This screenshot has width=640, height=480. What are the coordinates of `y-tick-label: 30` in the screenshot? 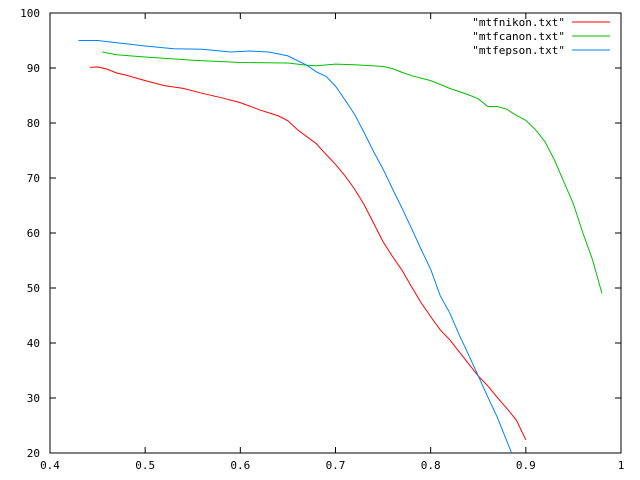 It's located at (33, 398).